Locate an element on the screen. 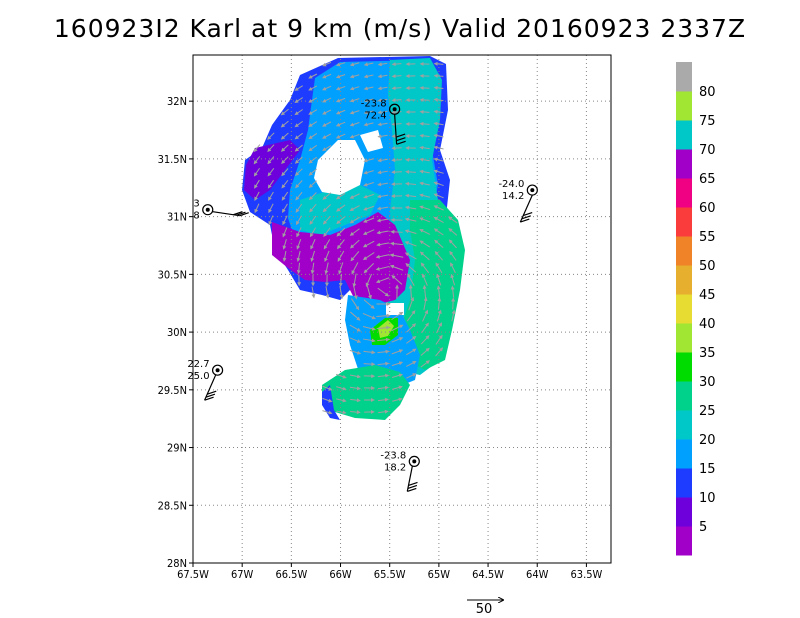 This screenshot has height=618, width=800. station-humidity: 18.2 is located at coordinates (395, 467).